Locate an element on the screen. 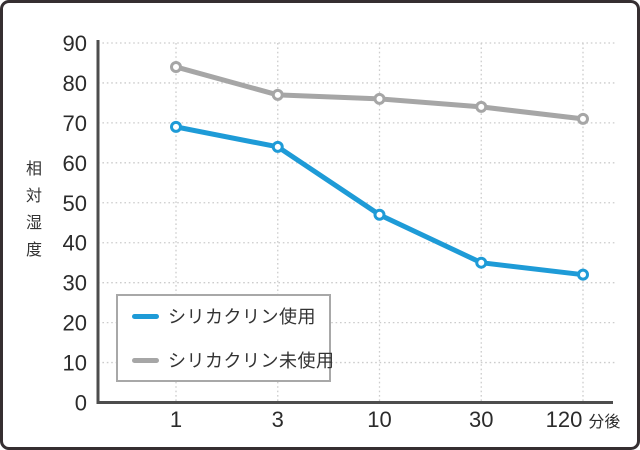 The width and height of the screenshot is (640, 450). legend-swatch-blue is located at coordinates (145, 316).